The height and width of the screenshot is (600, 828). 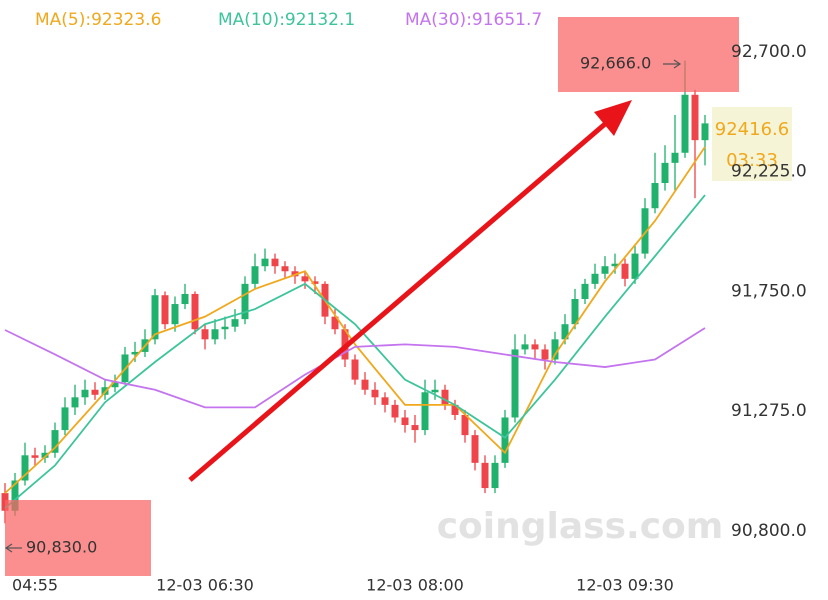 What do you see at coordinates (677, 64) in the screenshot?
I see `max-pointer` at bounding box center [677, 64].